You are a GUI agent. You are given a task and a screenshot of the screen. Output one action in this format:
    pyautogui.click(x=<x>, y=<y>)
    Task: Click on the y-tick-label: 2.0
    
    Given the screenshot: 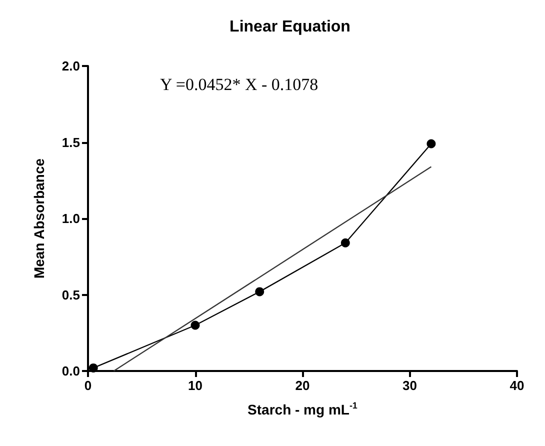 What is the action you would take?
    pyautogui.click(x=71, y=66)
    